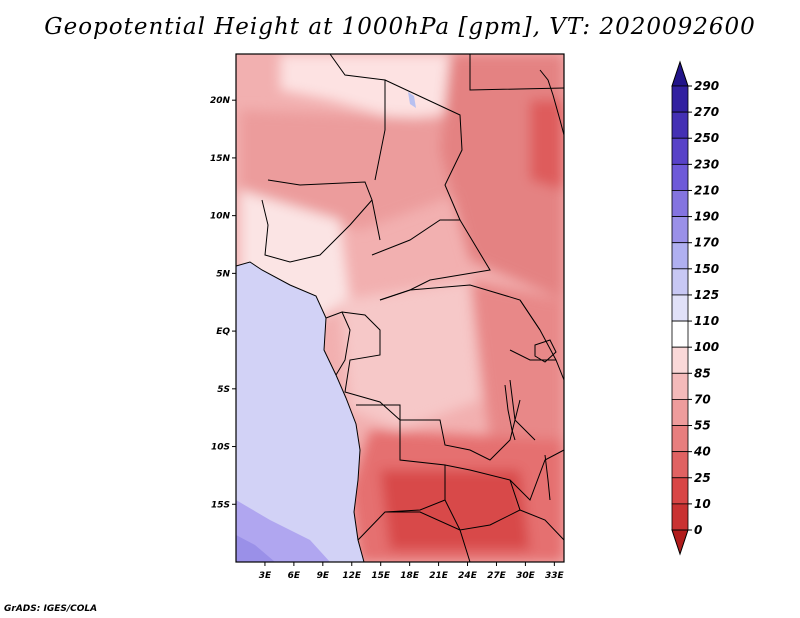  I want to click on colorbar-label: 110, so click(706, 321).